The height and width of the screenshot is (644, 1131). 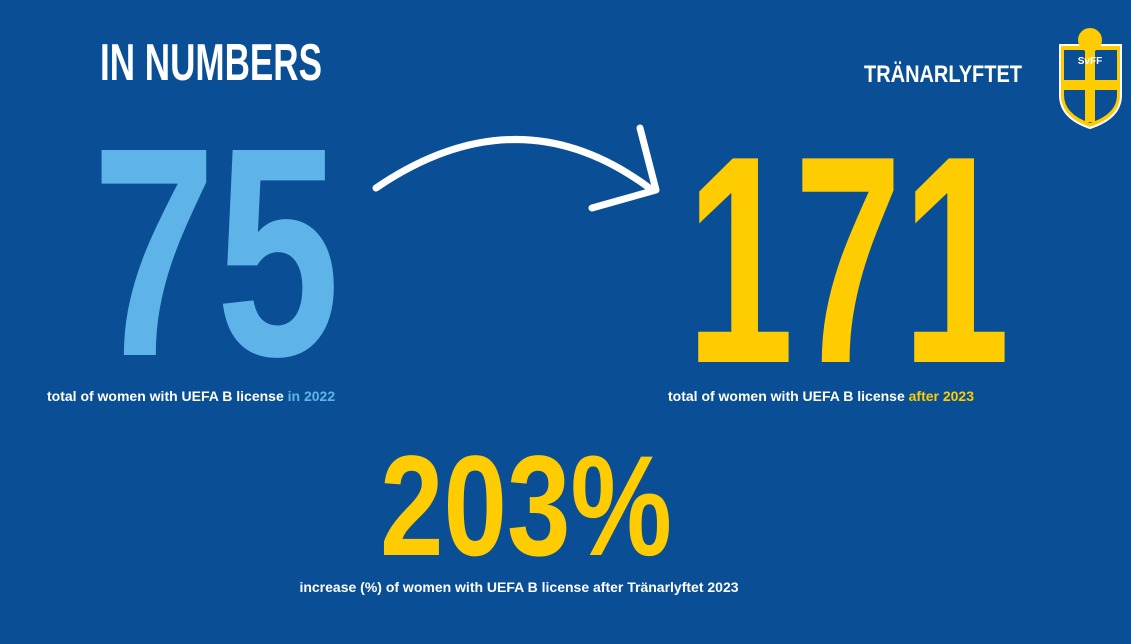 I want to click on badge: SvFF, so click(x=1090, y=79).